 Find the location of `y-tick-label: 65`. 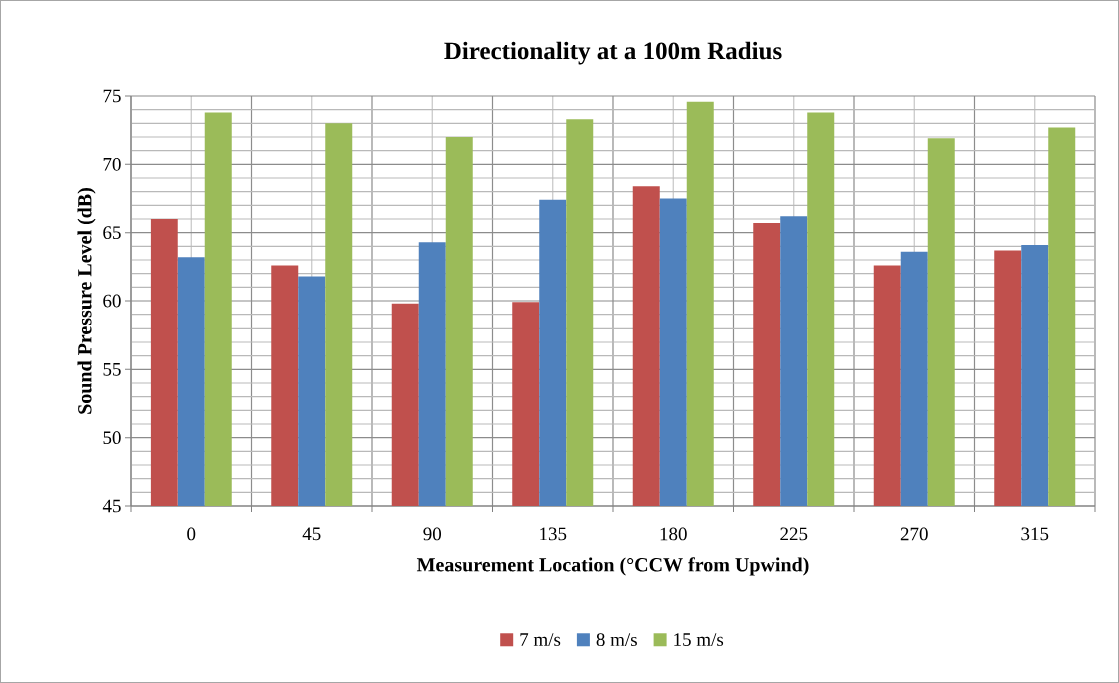

y-tick-label: 65 is located at coordinates (112, 233).